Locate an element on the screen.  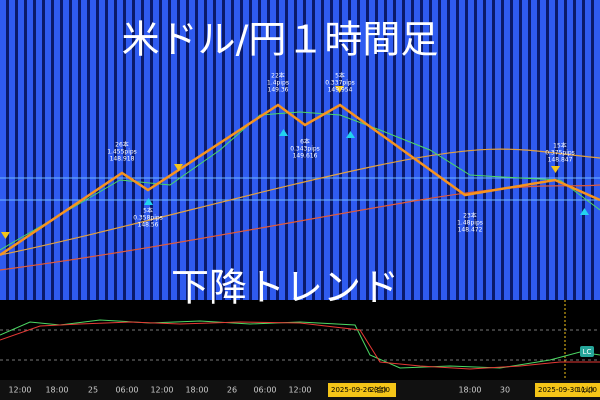
badge is located at coordinates (587, 351).